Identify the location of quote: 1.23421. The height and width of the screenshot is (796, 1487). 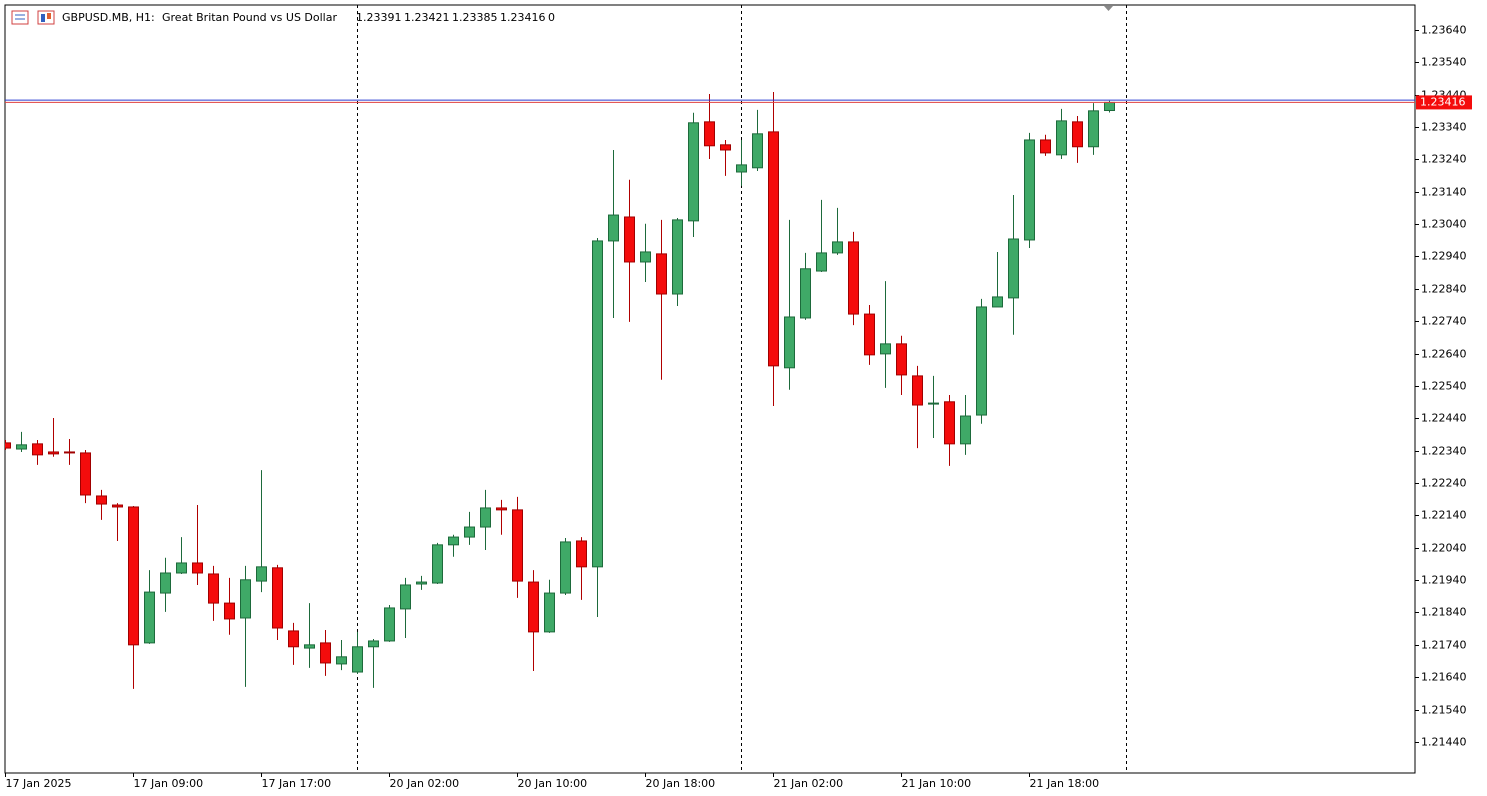
(427, 17).